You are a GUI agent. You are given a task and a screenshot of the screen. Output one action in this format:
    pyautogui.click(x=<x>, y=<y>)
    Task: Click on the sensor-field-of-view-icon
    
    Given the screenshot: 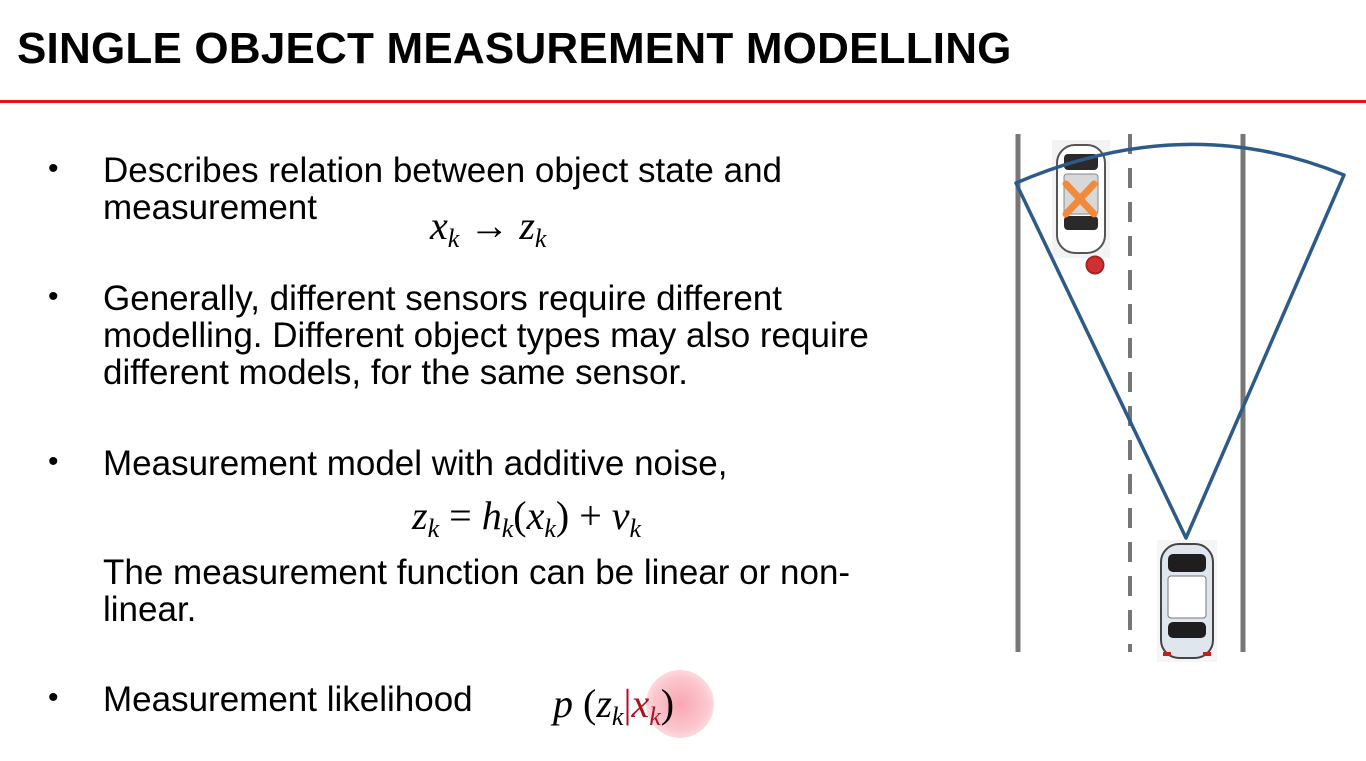 What is the action you would take?
    pyautogui.click(x=1180, y=341)
    